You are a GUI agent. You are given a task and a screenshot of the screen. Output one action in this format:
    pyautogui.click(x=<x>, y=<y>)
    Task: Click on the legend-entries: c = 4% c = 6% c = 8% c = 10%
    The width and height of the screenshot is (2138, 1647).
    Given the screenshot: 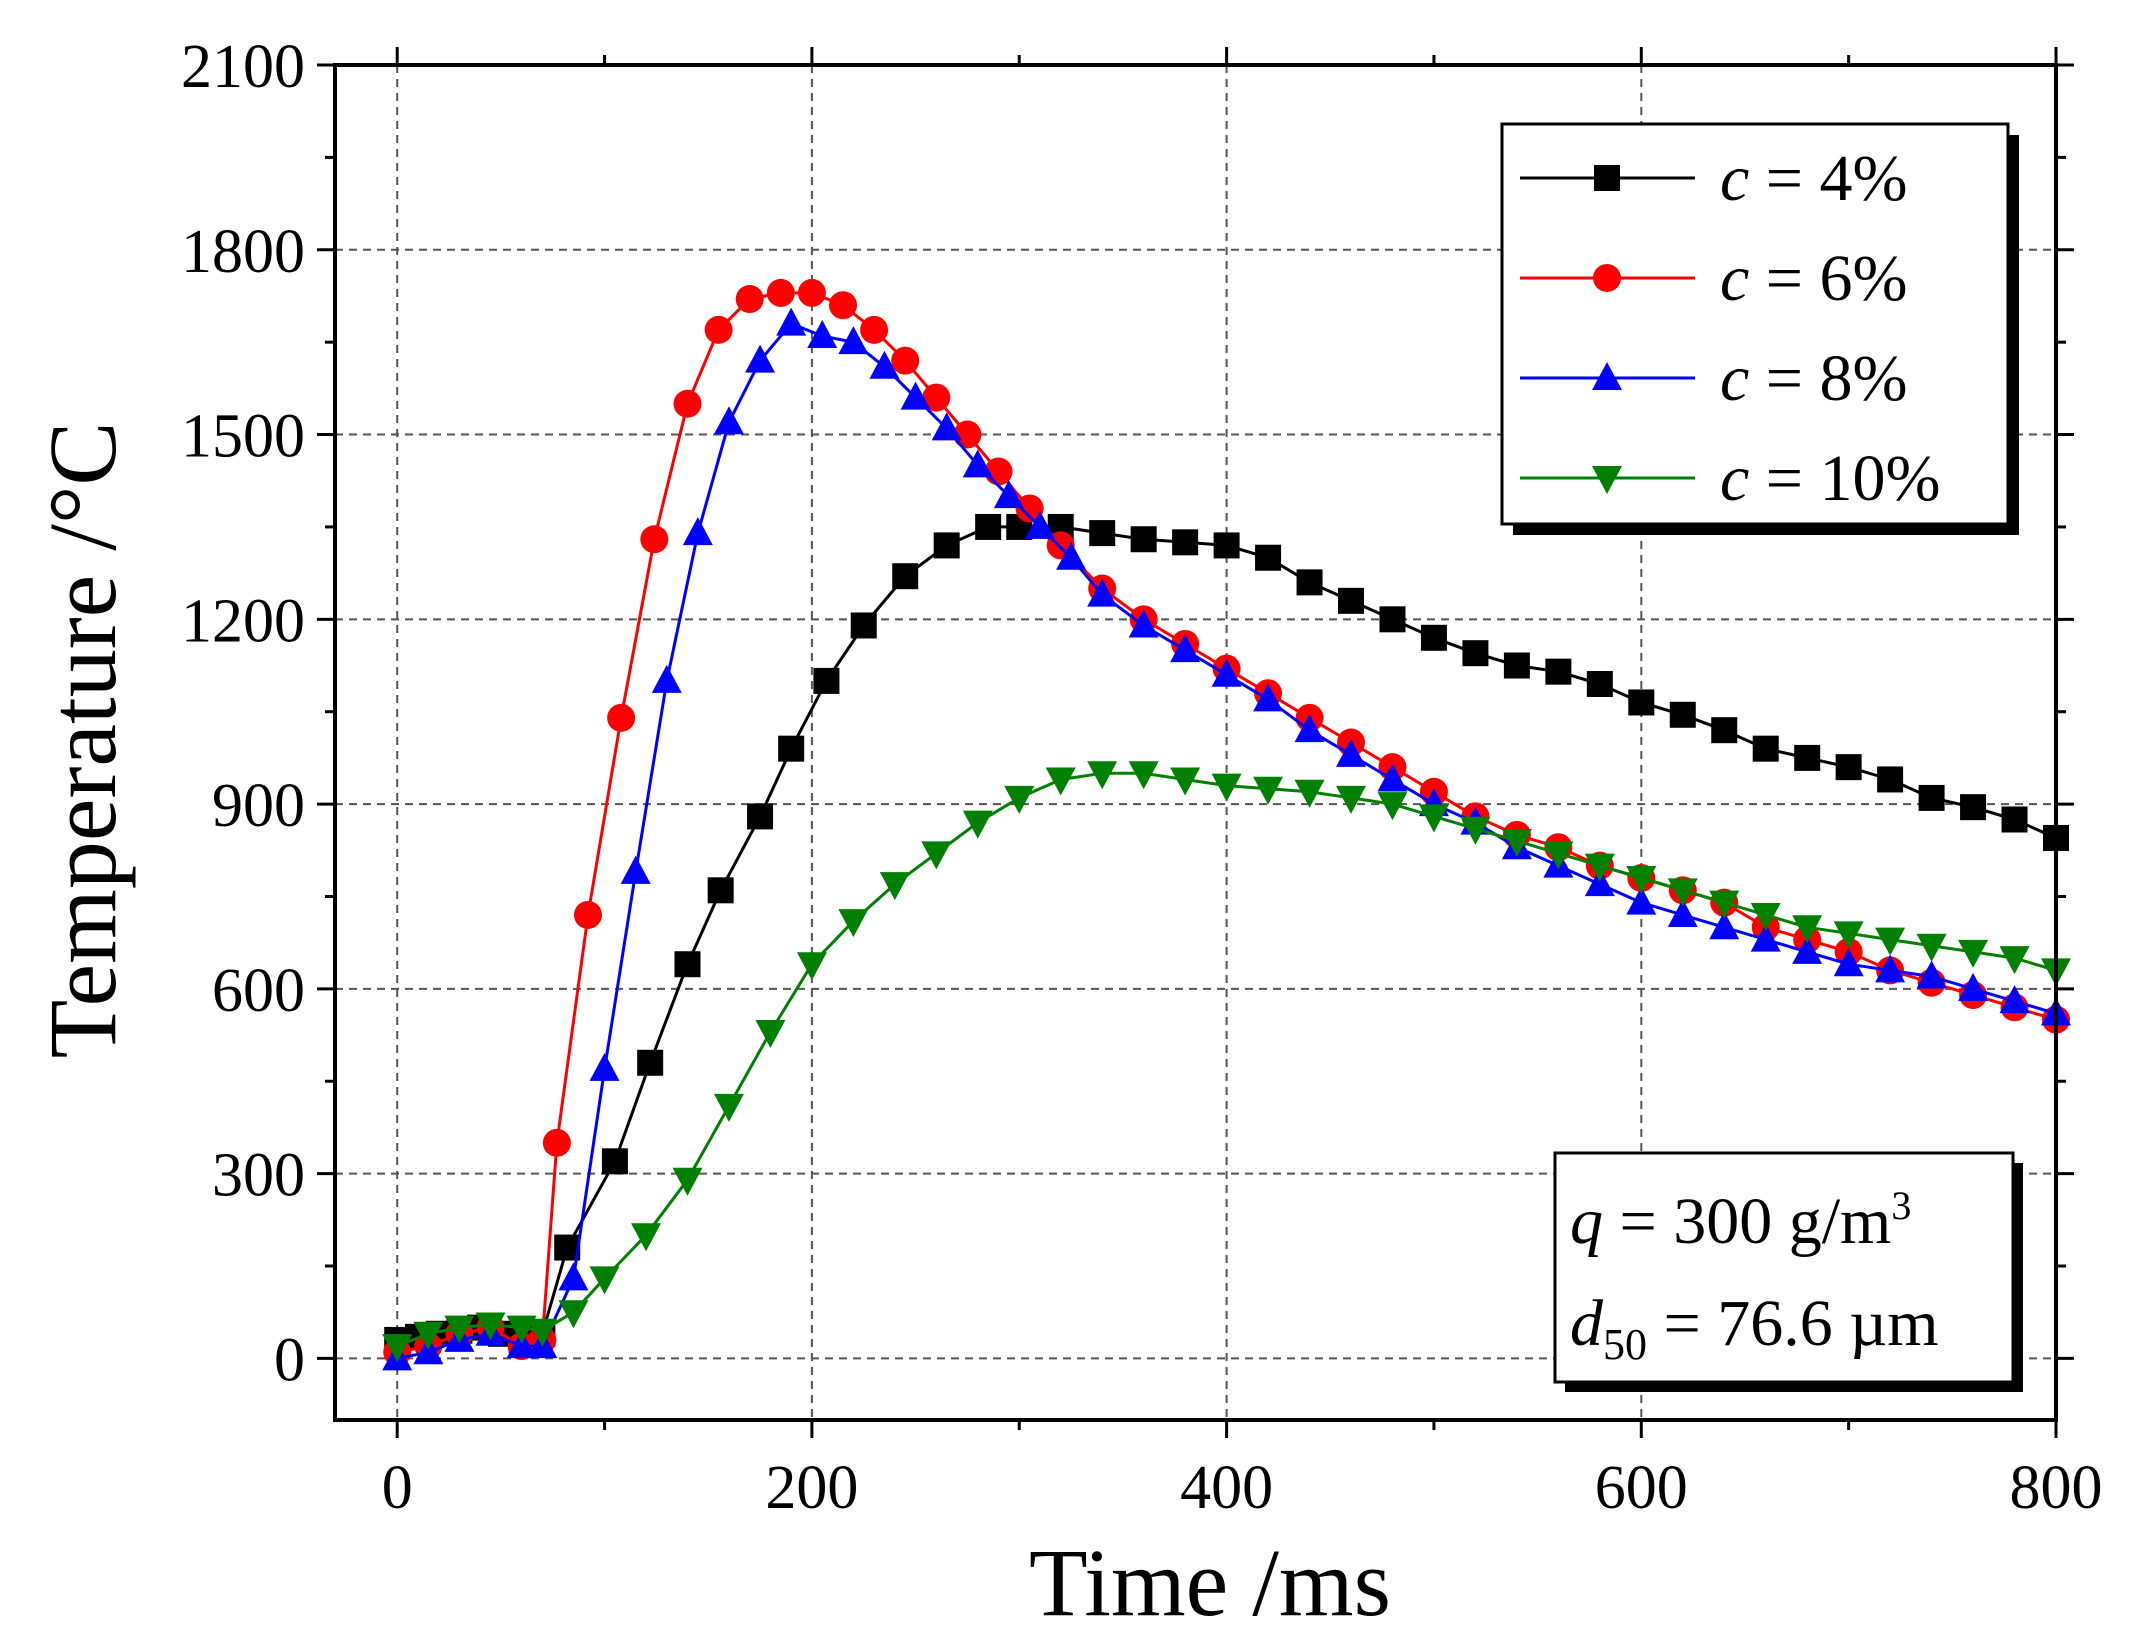 What is the action you would take?
    pyautogui.click(x=1730, y=328)
    